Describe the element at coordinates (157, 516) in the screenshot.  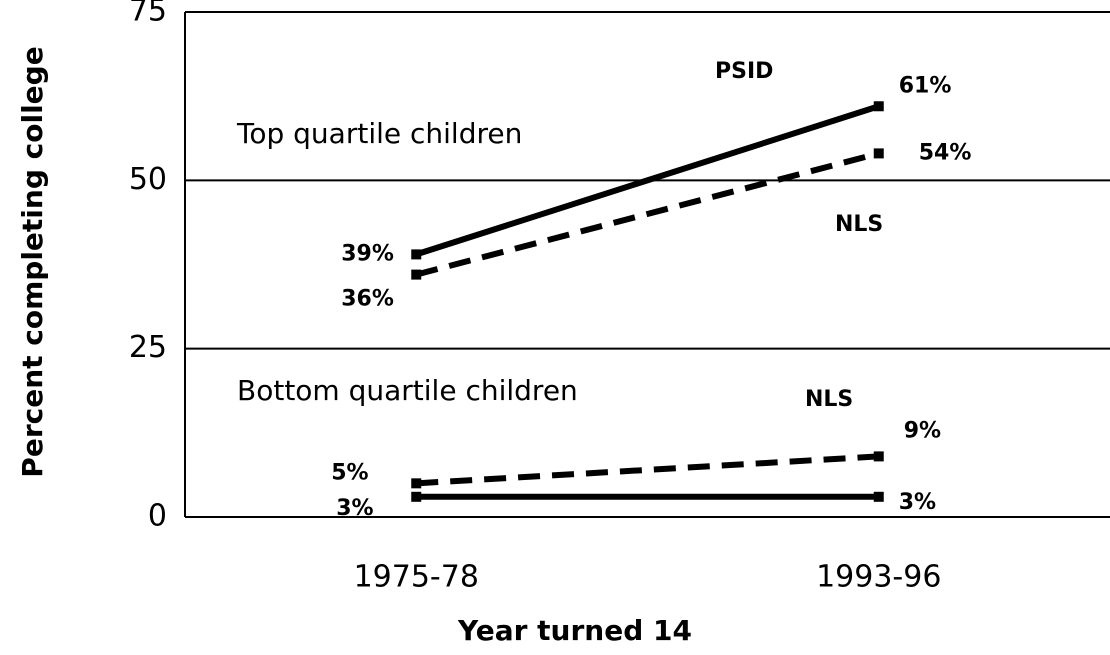
I see `y-tick-label: 0` at that location.